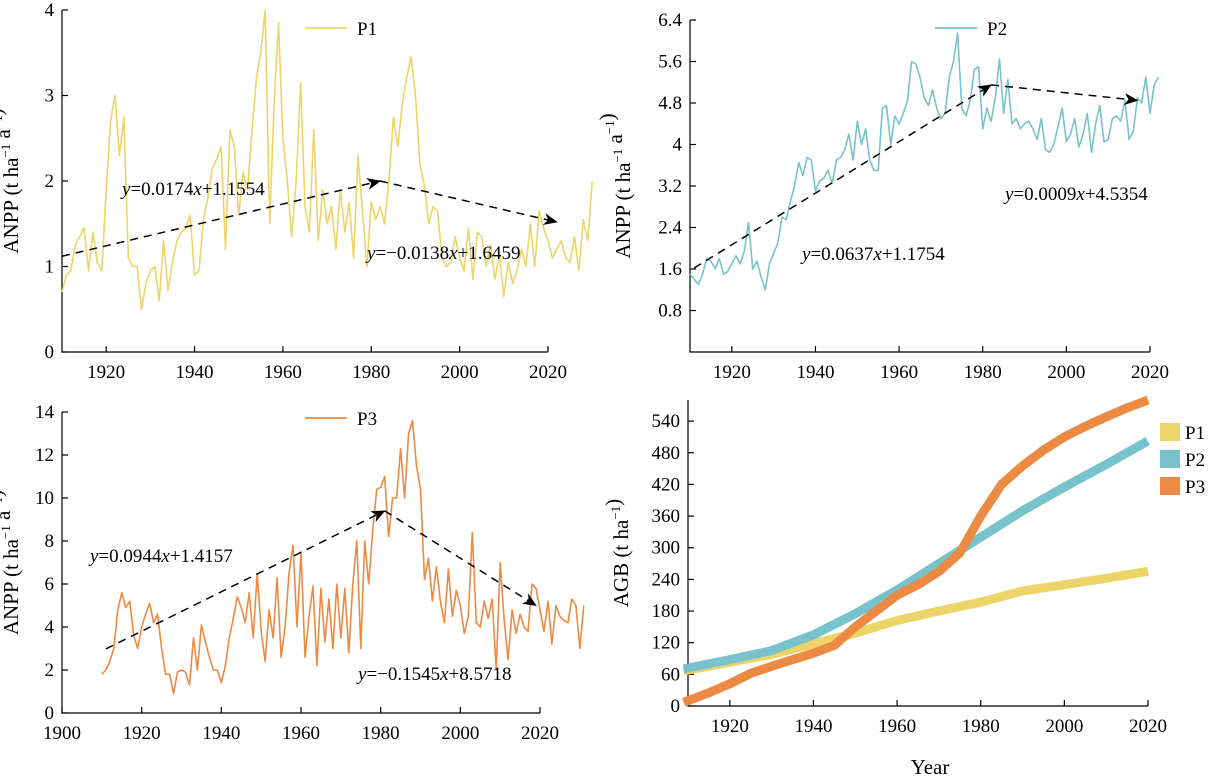 The width and height of the screenshot is (1210, 782). Describe the element at coordinates (621, 563) in the screenshot. I see `y-axis-label-part: AGB (t ha` at that location.